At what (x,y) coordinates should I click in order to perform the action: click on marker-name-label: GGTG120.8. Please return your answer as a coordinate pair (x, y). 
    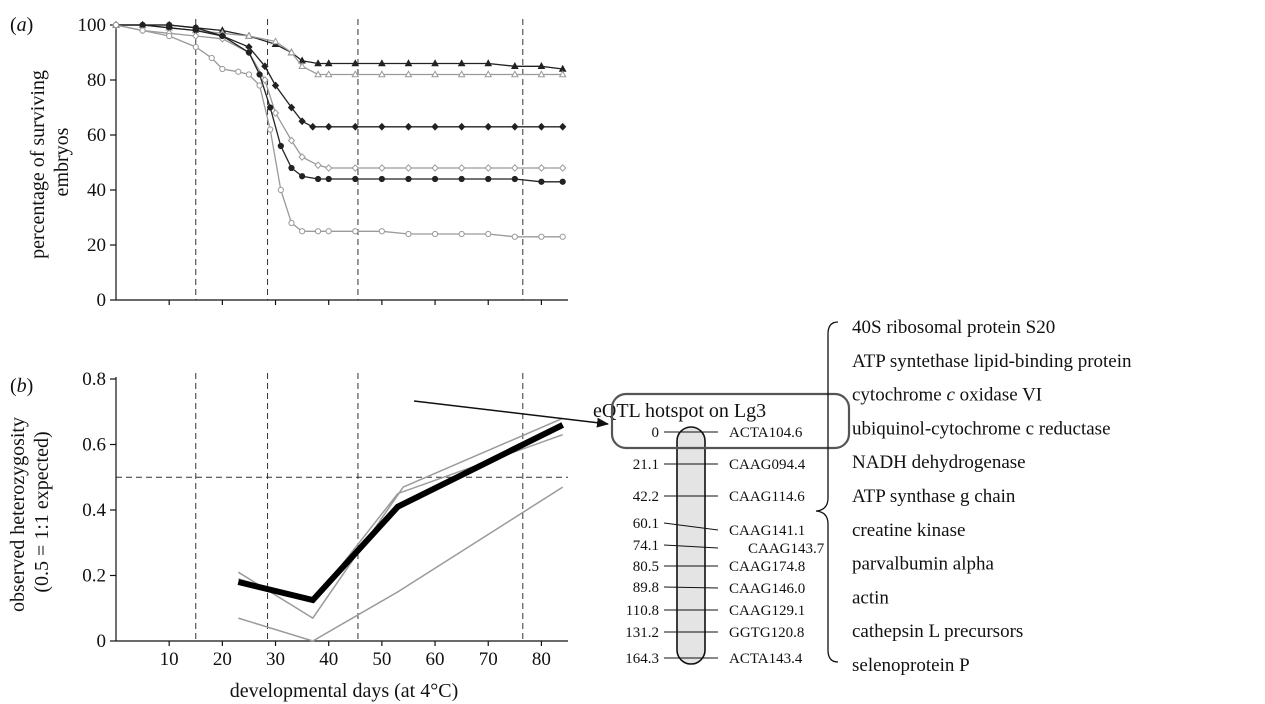
    Looking at the image, I should click on (766, 633).